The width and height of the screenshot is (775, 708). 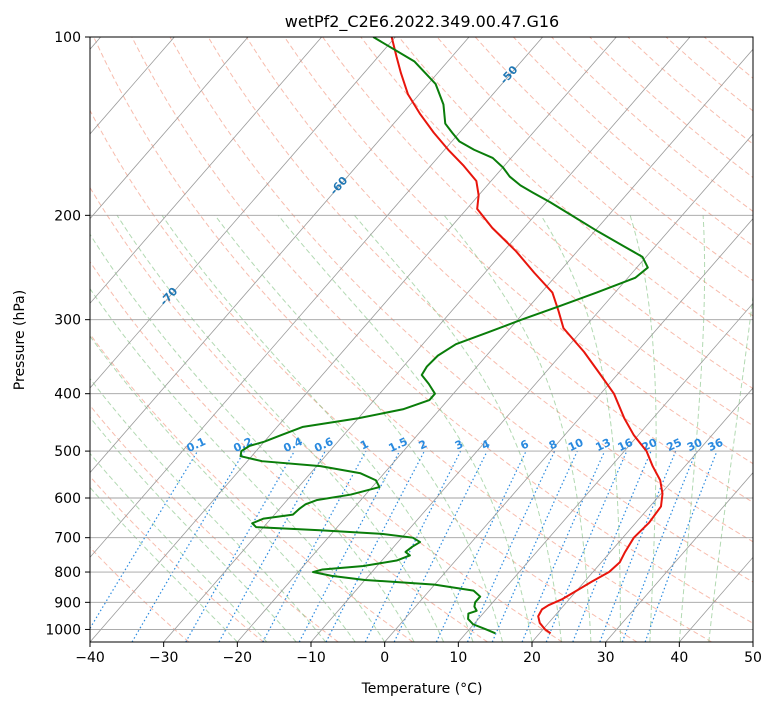 What do you see at coordinates (422, 689) in the screenshot?
I see `x-axis-label: Temperature (°C)` at bounding box center [422, 689].